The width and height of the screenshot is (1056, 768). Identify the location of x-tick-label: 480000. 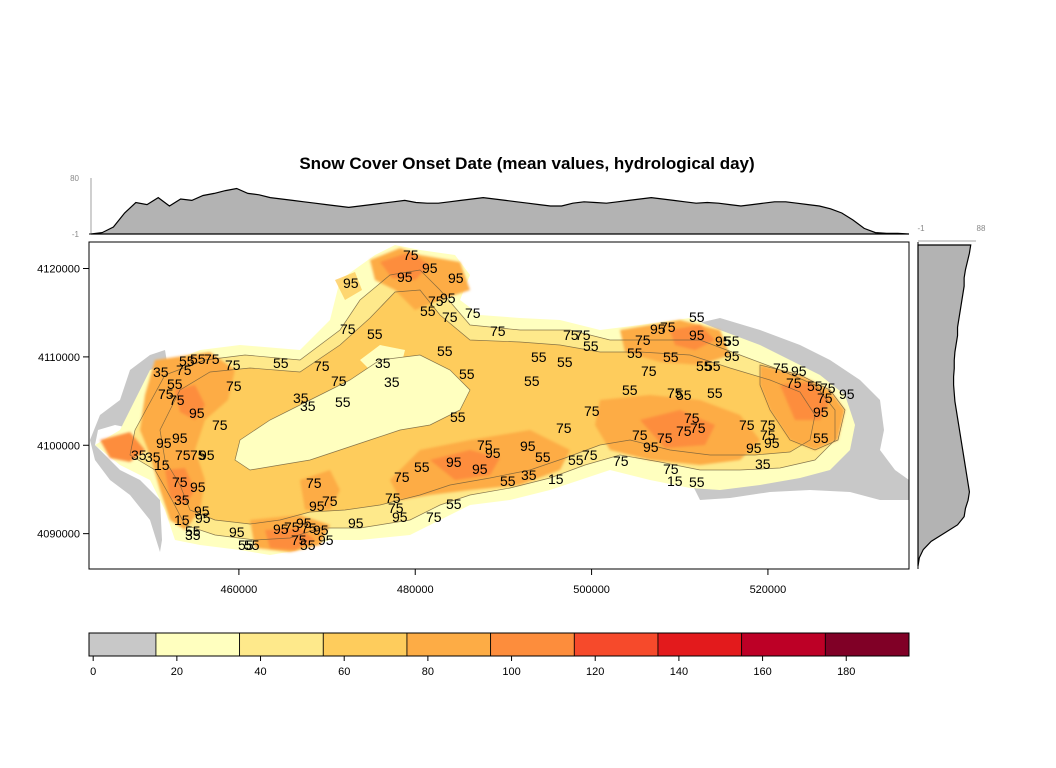
(415, 590).